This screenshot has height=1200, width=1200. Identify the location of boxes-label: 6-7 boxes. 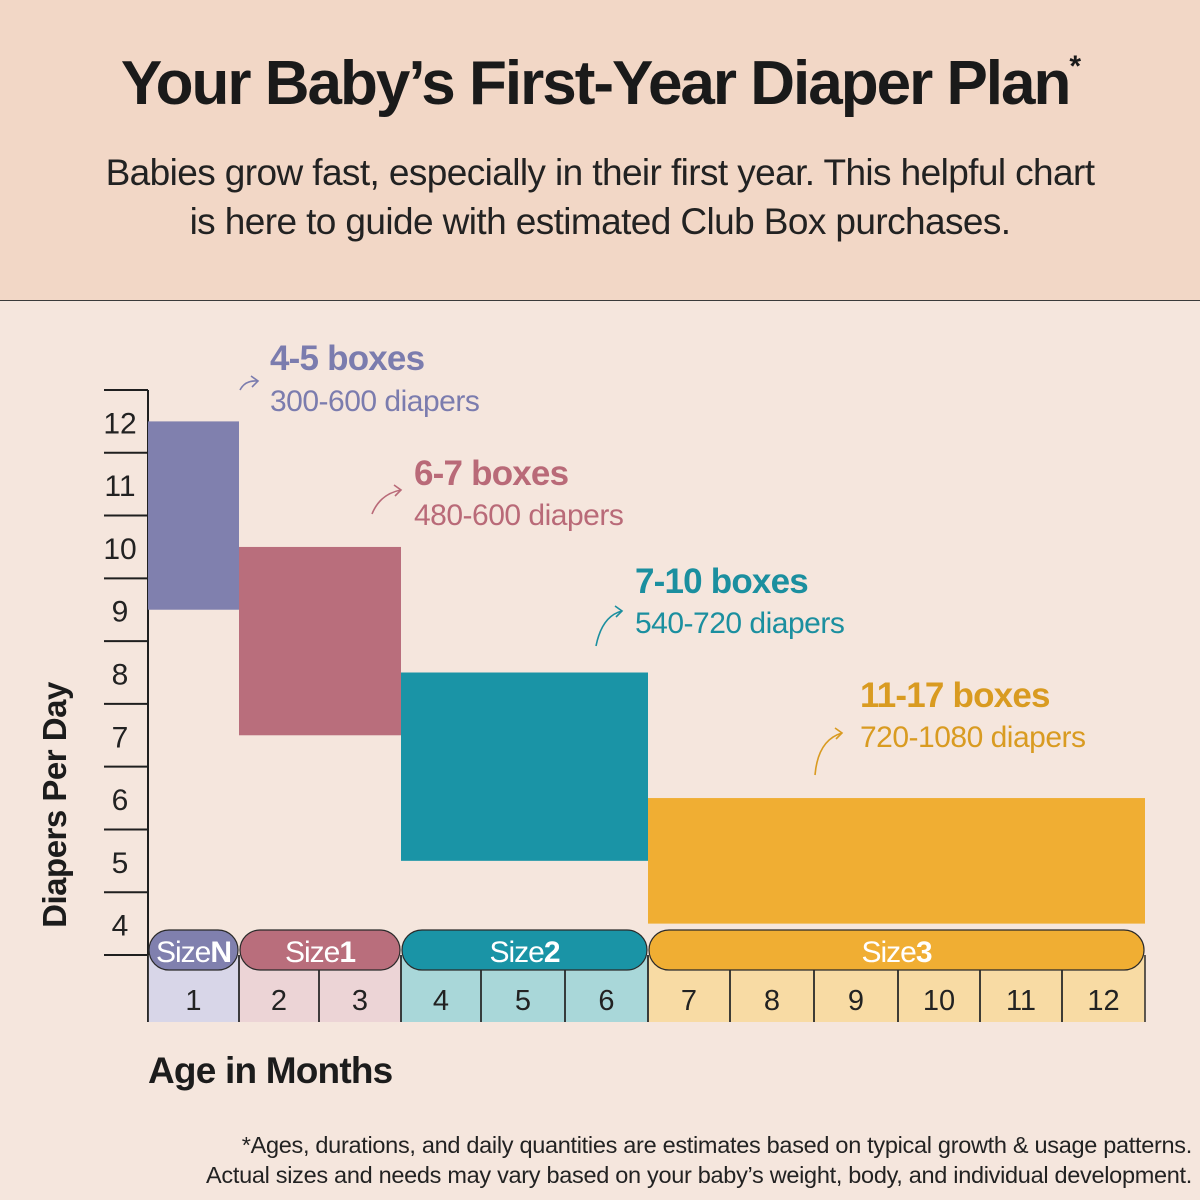
(491, 473).